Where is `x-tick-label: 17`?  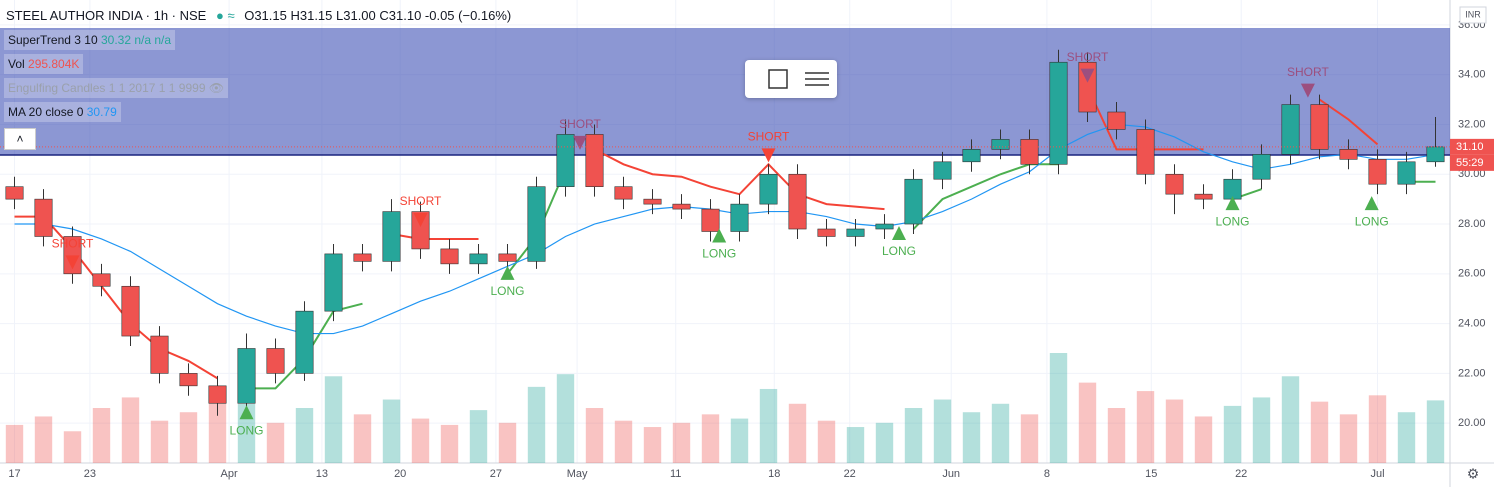
x-tick-label: 17 is located at coordinates (14, 474).